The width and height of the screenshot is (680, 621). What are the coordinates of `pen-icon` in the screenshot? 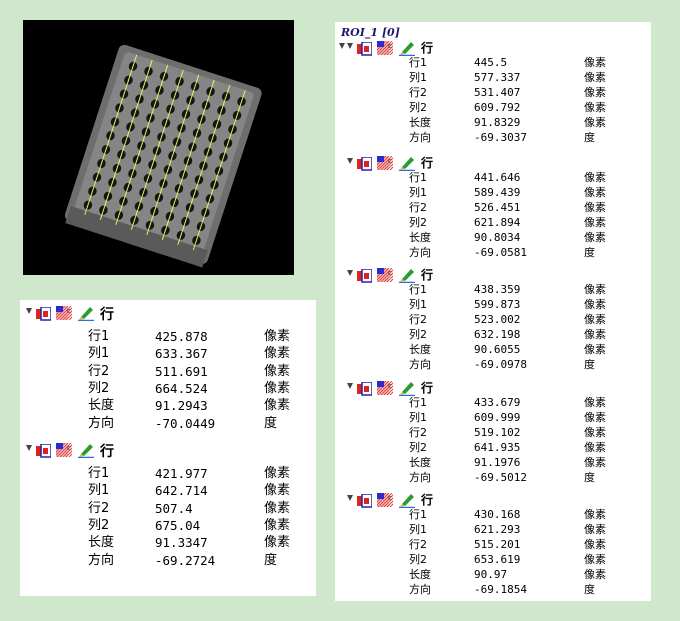 It's located at (407, 162).